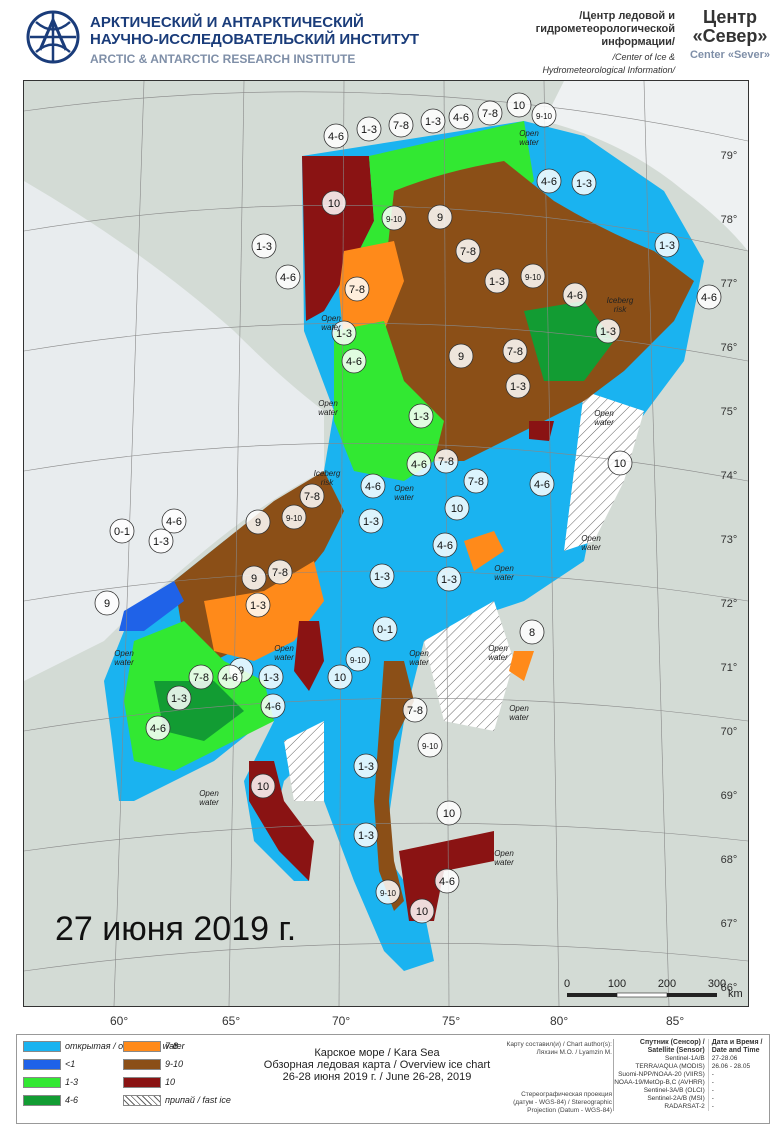  I want to click on satellite-sensor: Sentinel-2A/B (MSI), so click(661, 1099).